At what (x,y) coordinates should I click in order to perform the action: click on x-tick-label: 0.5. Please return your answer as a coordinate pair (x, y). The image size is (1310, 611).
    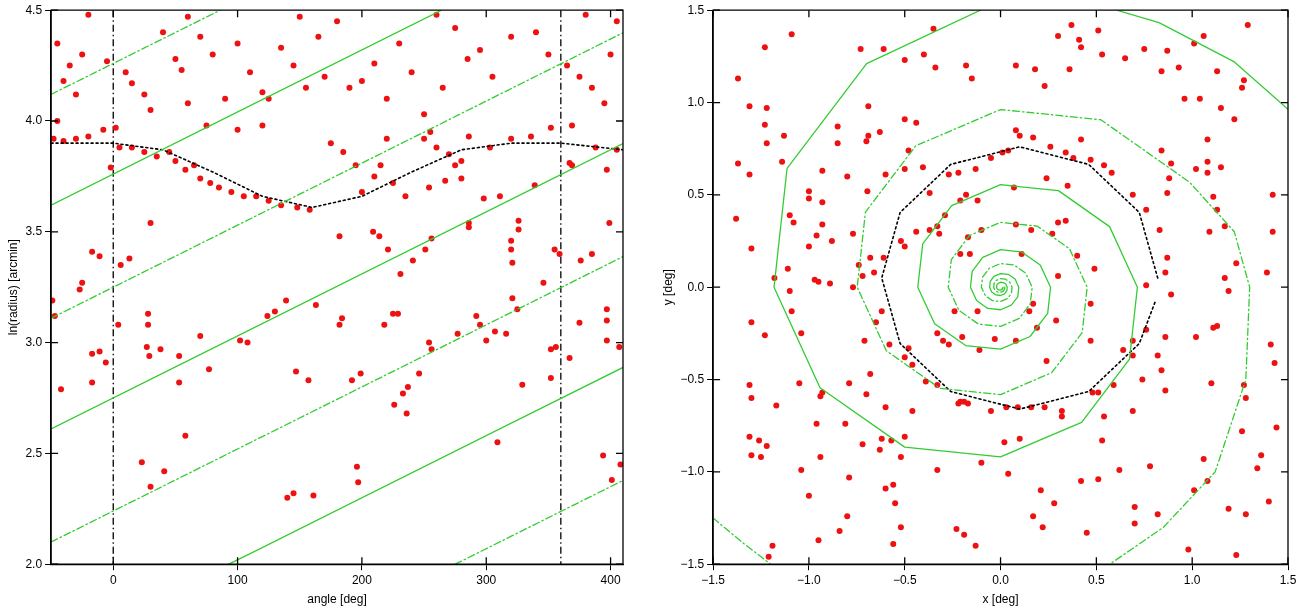
    Looking at the image, I should click on (1097, 579).